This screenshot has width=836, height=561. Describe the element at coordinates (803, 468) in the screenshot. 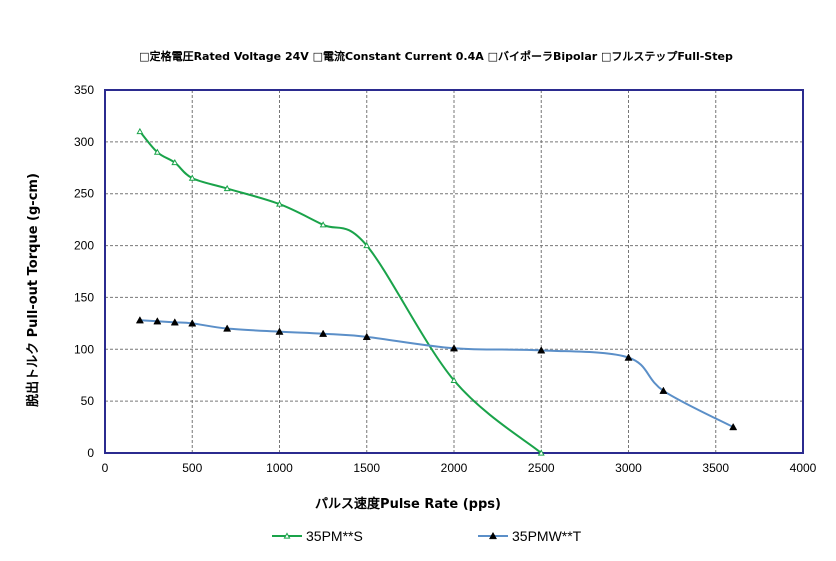

I see `x-tick-label: 4000` at that location.